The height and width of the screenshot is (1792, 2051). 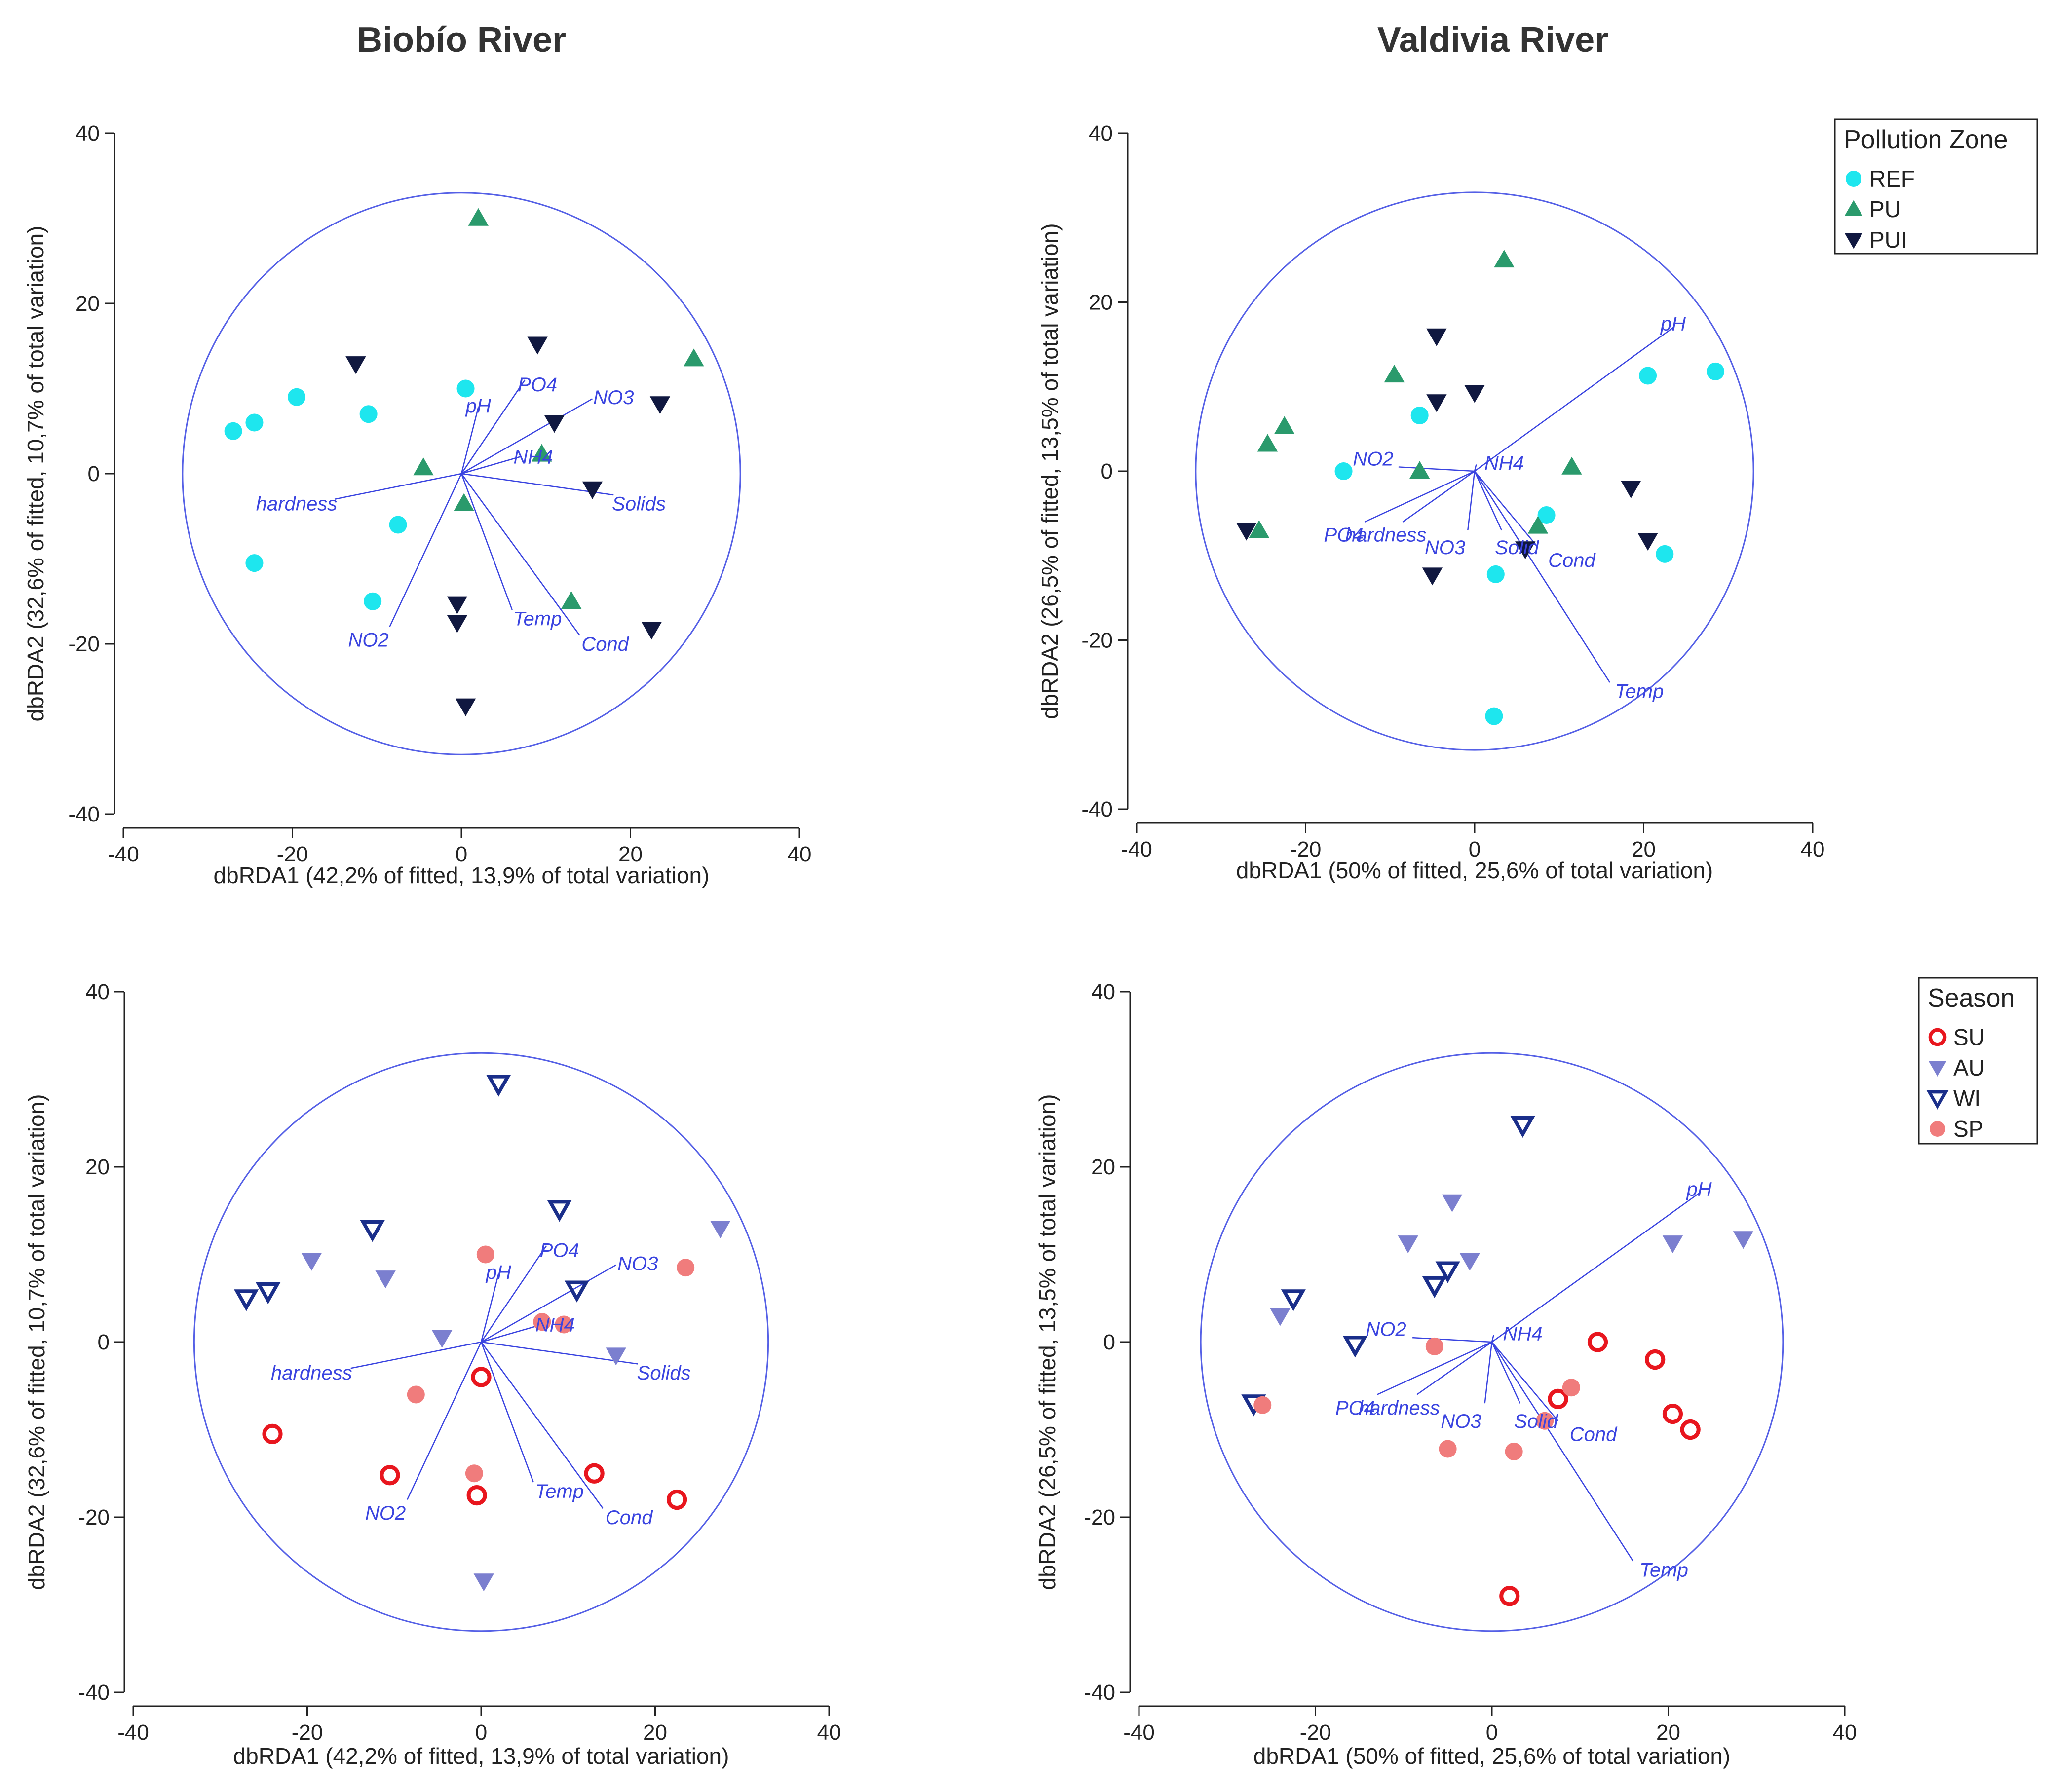 What do you see at coordinates (1936, 186) in the screenshot?
I see `legend-box` at bounding box center [1936, 186].